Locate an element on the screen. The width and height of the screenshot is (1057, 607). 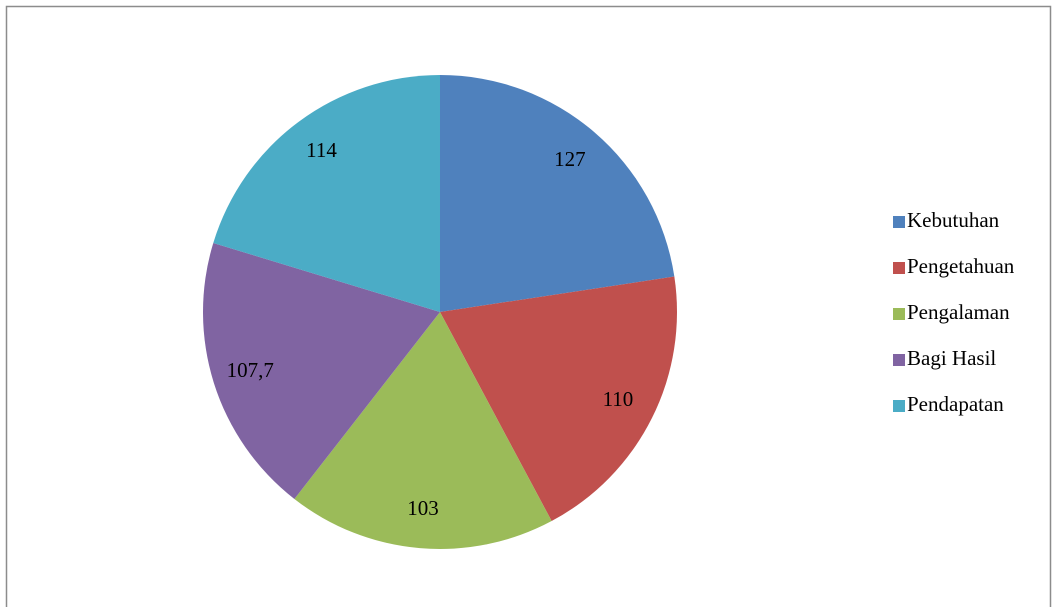
legend-label: Pengetahuan is located at coordinates (961, 266).